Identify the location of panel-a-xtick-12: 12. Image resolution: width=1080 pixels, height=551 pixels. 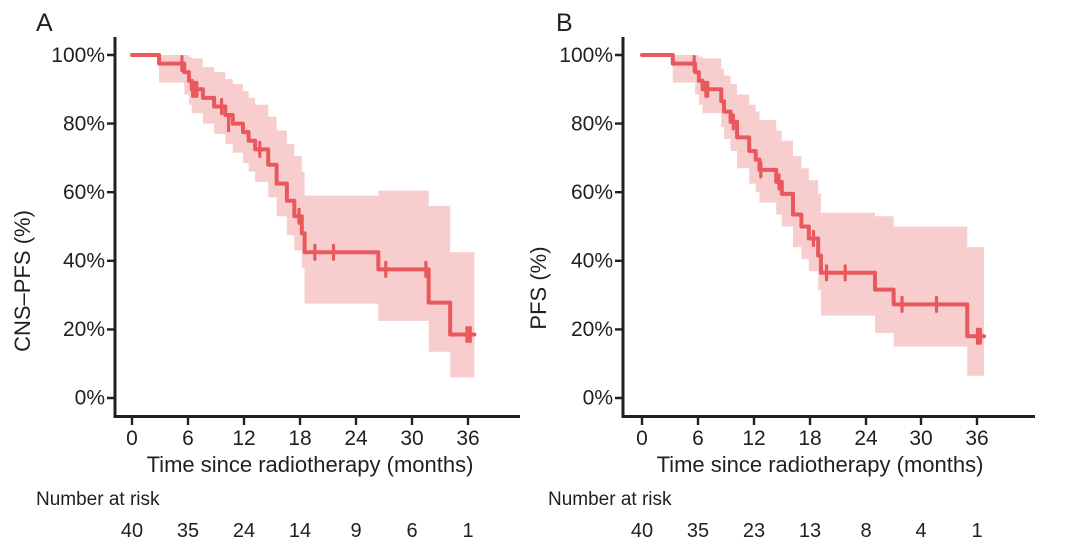
(243, 438).